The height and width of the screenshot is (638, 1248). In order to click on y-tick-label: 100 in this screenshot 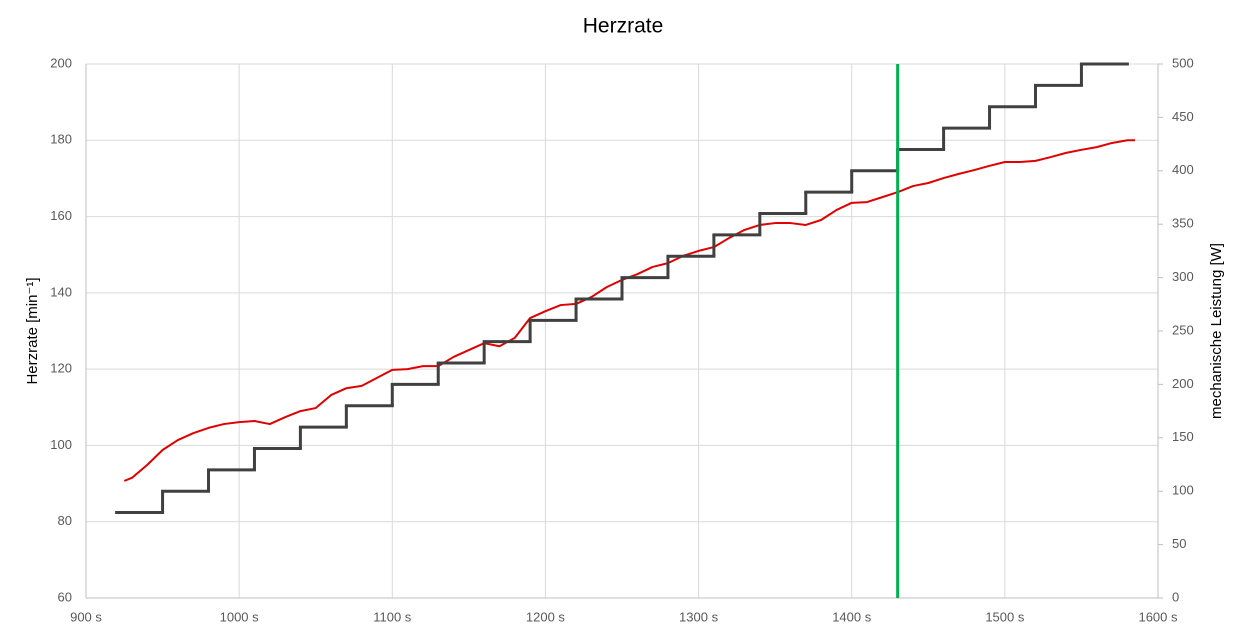, I will do `click(61, 444)`.